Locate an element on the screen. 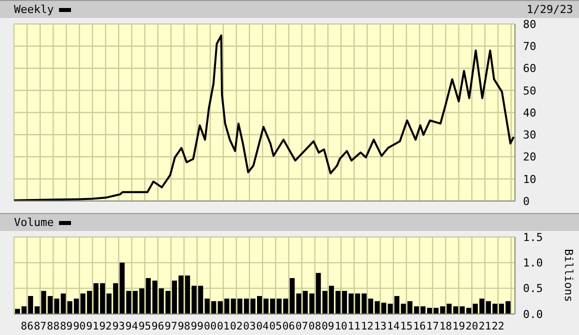 The image size is (579, 335). x-tick-label: 87 is located at coordinates (40, 326).